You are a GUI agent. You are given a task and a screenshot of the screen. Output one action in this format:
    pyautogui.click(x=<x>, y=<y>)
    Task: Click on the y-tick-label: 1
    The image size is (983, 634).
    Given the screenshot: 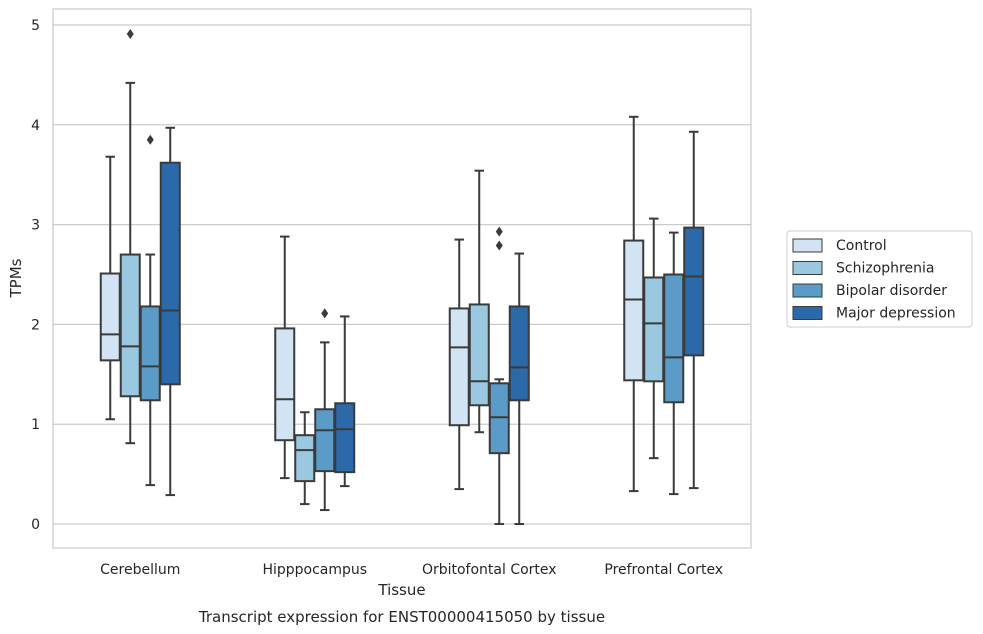 What is the action you would take?
    pyautogui.click(x=35, y=425)
    